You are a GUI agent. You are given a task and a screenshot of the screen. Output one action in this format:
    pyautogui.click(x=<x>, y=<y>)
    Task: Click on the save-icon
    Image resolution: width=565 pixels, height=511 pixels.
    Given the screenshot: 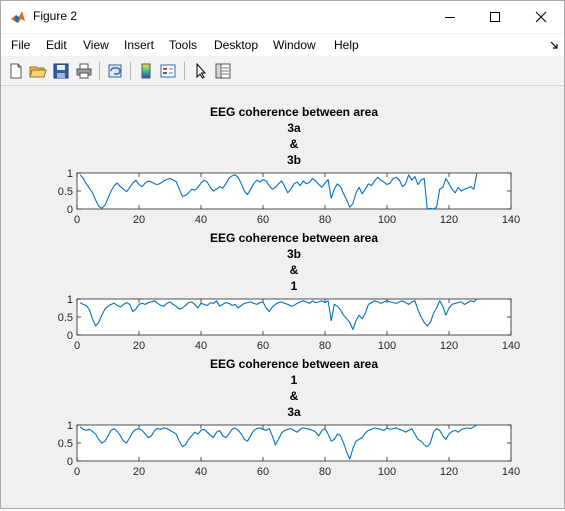 What is the action you would take?
    pyautogui.click(x=61, y=71)
    